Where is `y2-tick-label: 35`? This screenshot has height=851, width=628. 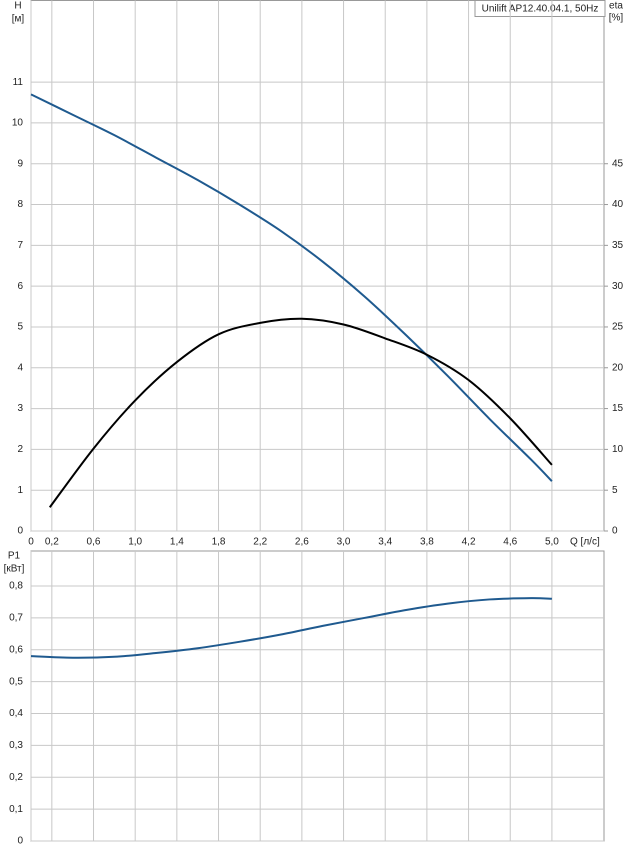 y2-tick-label: 35 is located at coordinates (618, 245).